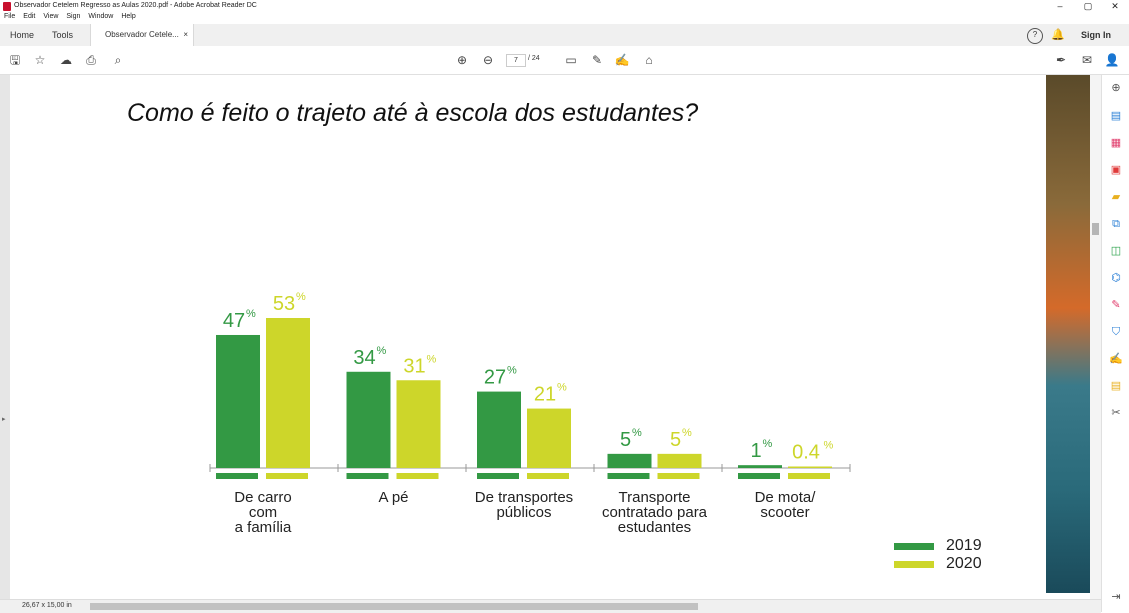  What do you see at coordinates (66, 60) in the screenshot?
I see `cloud-upload-icon: ☁` at bounding box center [66, 60].